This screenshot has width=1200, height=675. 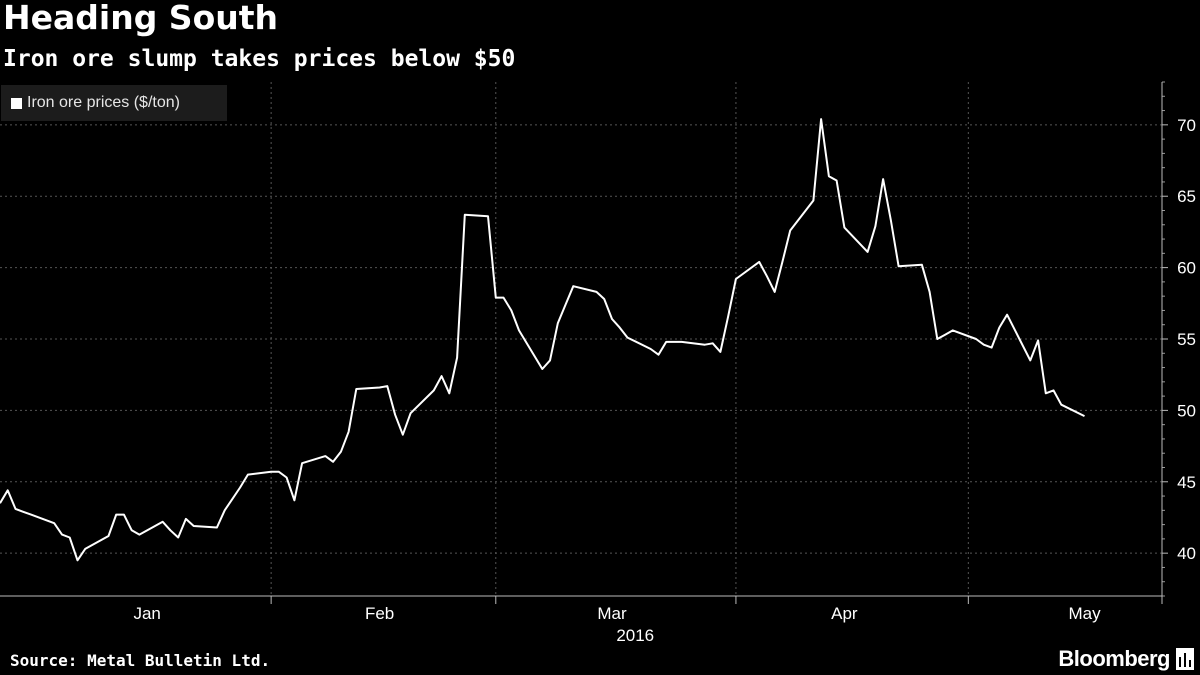 I want to click on brand-logo: Bloomberg, so click(x=1114, y=658).